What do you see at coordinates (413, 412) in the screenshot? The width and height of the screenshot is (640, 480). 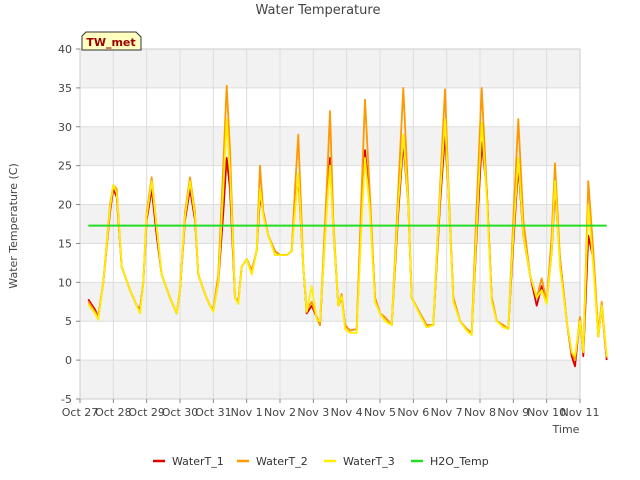 I see `x-tick-label: Nov 6` at bounding box center [413, 412].